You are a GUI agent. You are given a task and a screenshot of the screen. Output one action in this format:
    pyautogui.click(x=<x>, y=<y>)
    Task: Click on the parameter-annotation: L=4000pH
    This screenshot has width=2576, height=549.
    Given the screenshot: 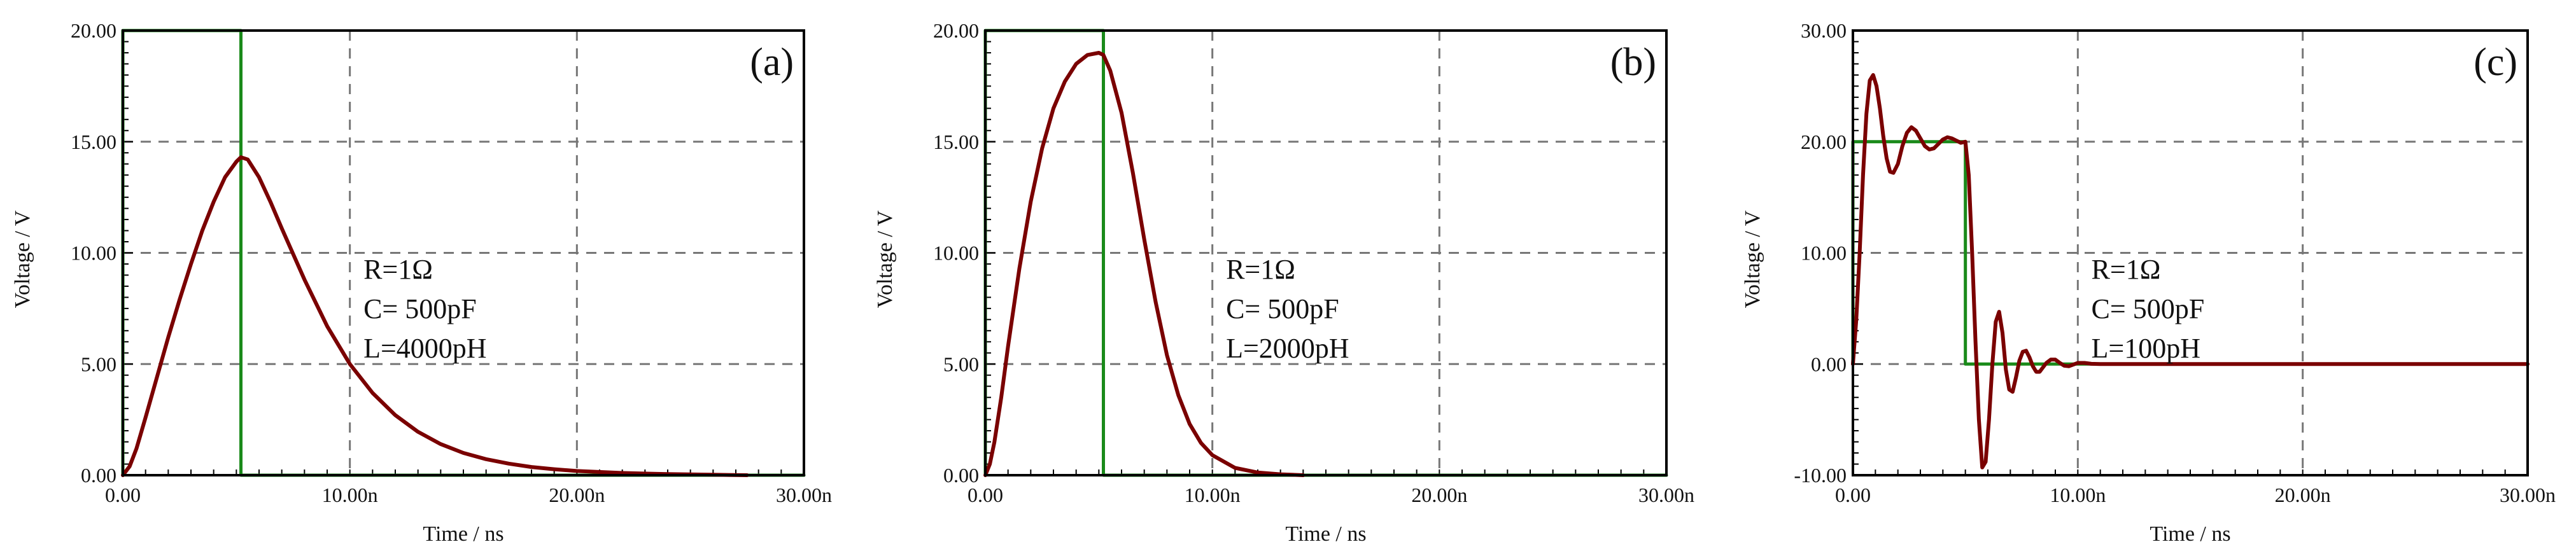 What is the action you would take?
    pyautogui.click(x=425, y=349)
    